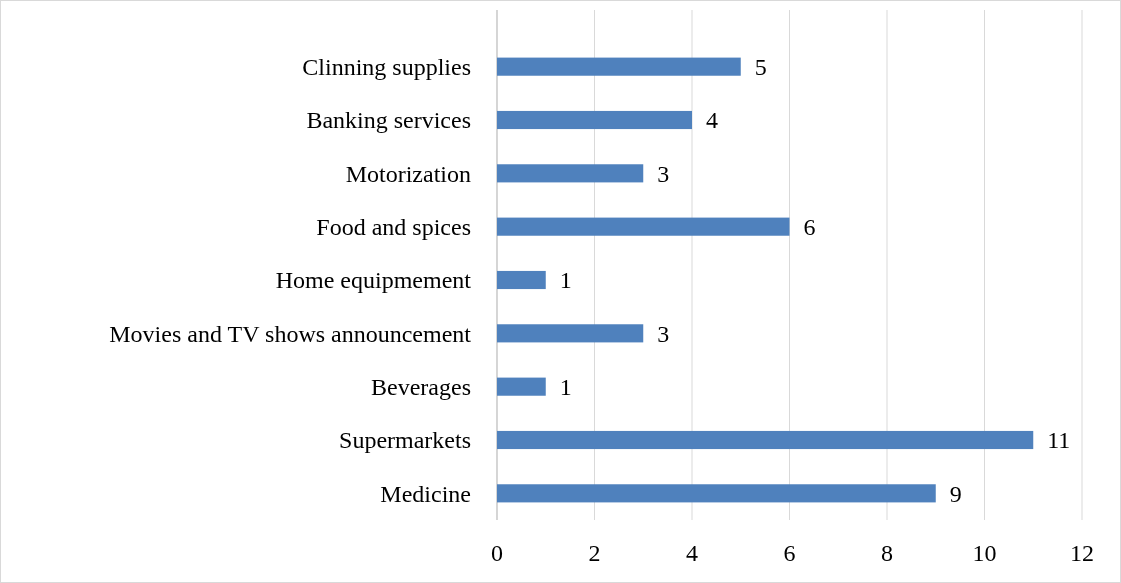  Describe the element at coordinates (692, 553) in the screenshot. I see `x-tick-label: 4` at that location.